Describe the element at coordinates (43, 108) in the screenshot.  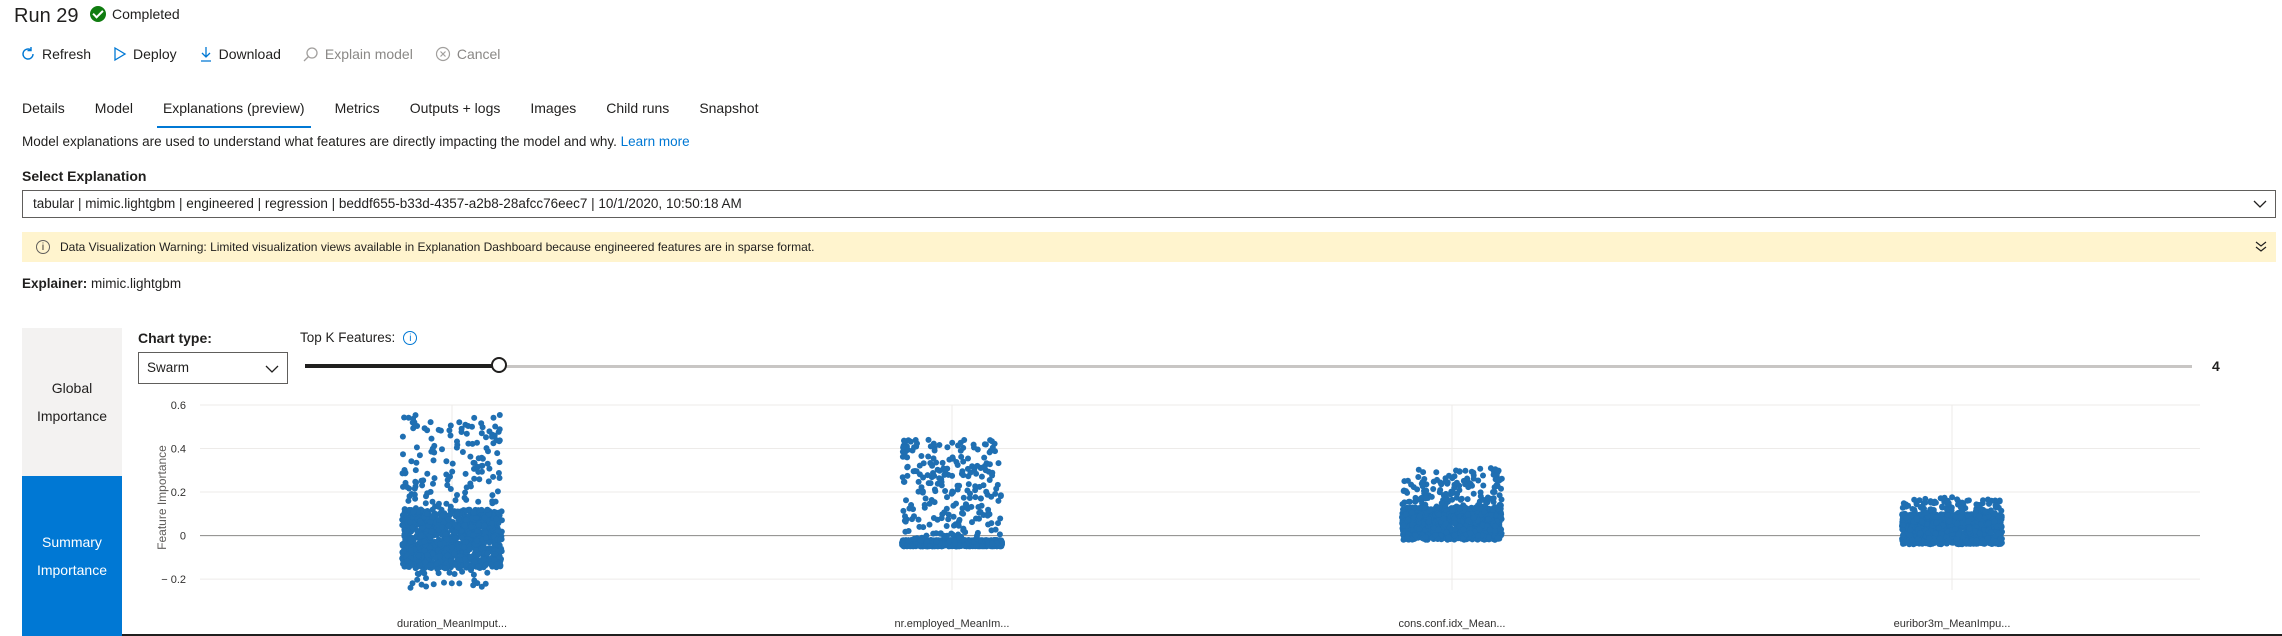
I see `tab-details: Details` at that location.